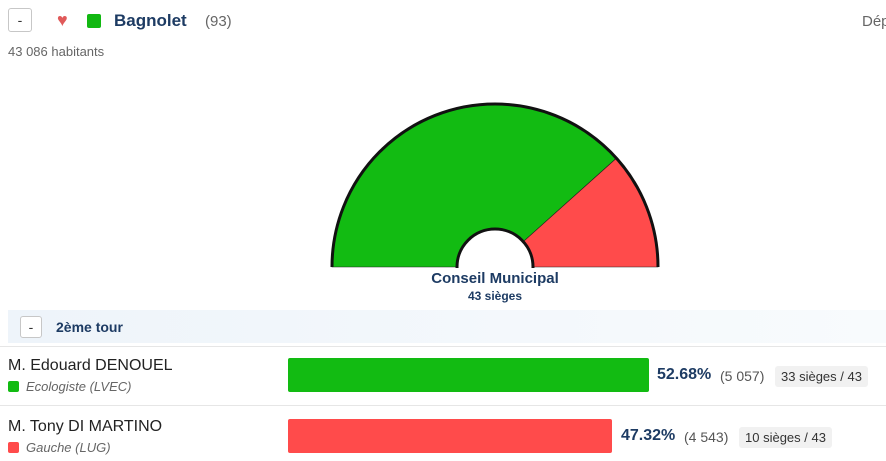 This screenshot has width=886, height=461. Describe the element at coordinates (648, 435) in the screenshot. I see `vote-percent: 47.32%` at that location.